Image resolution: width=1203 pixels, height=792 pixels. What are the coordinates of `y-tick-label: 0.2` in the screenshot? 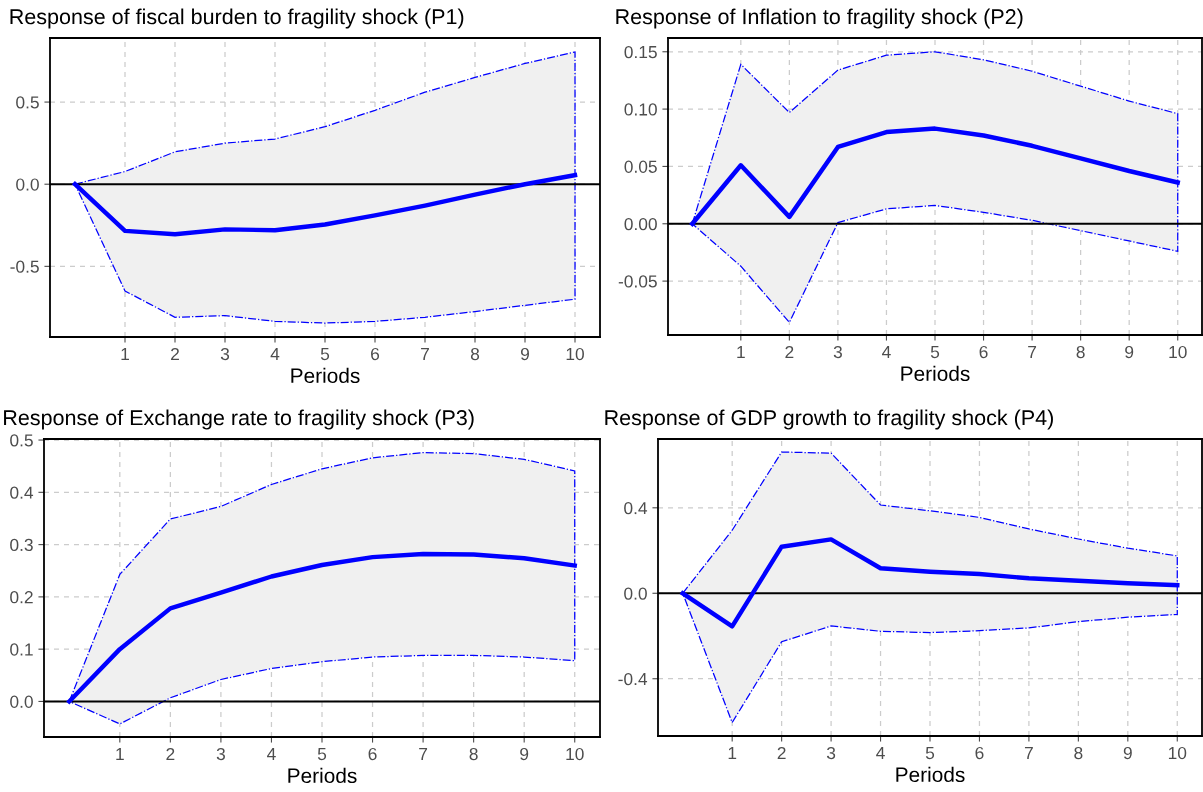 It's located at (21, 597).